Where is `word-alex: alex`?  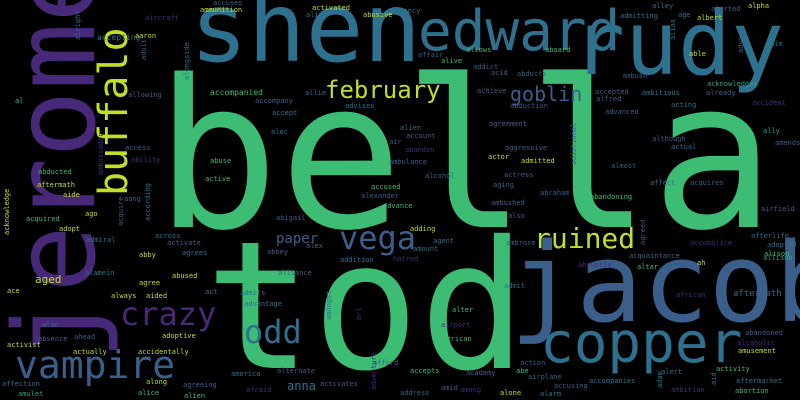 word-alex: alex is located at coordinates (314, 246).